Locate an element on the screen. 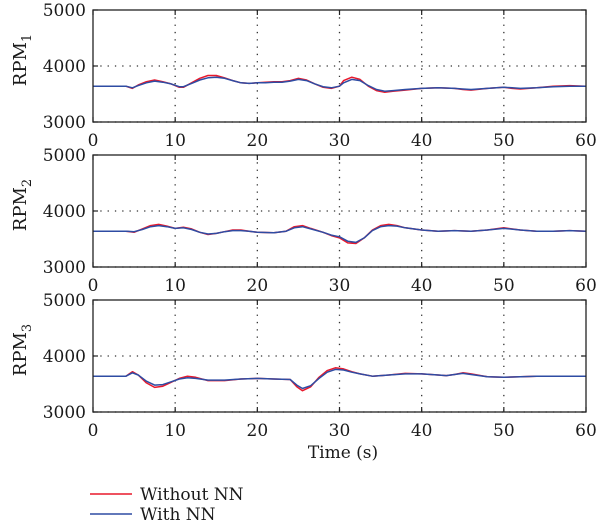 The image size is (600, 529). legend-label: With NN is located at coordinates (178, 515).